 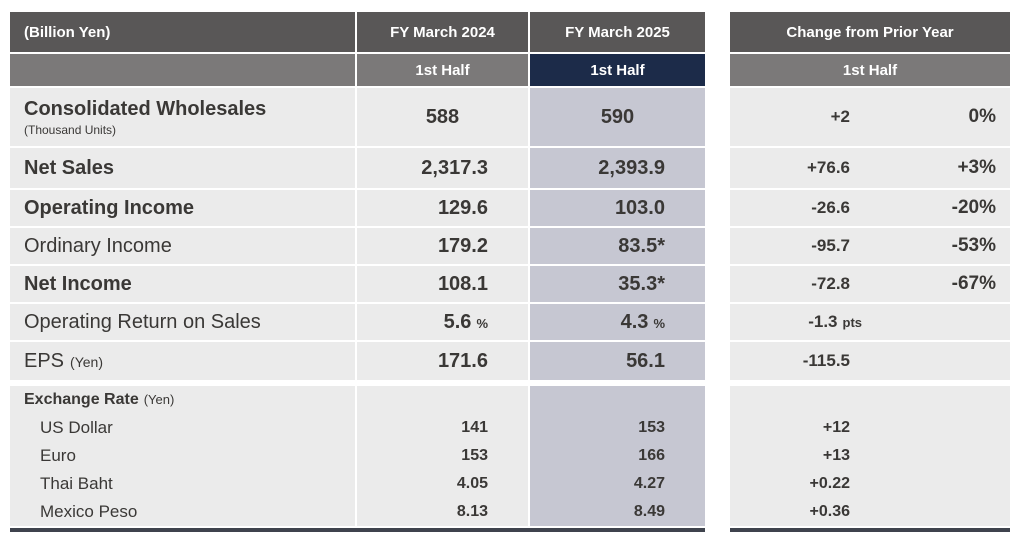 What do you see at coordinates (442, 456) in the screenshot?
I see `exchange-2024-column: 141 153 4.05 8.13` at bounding box center [442, 456].